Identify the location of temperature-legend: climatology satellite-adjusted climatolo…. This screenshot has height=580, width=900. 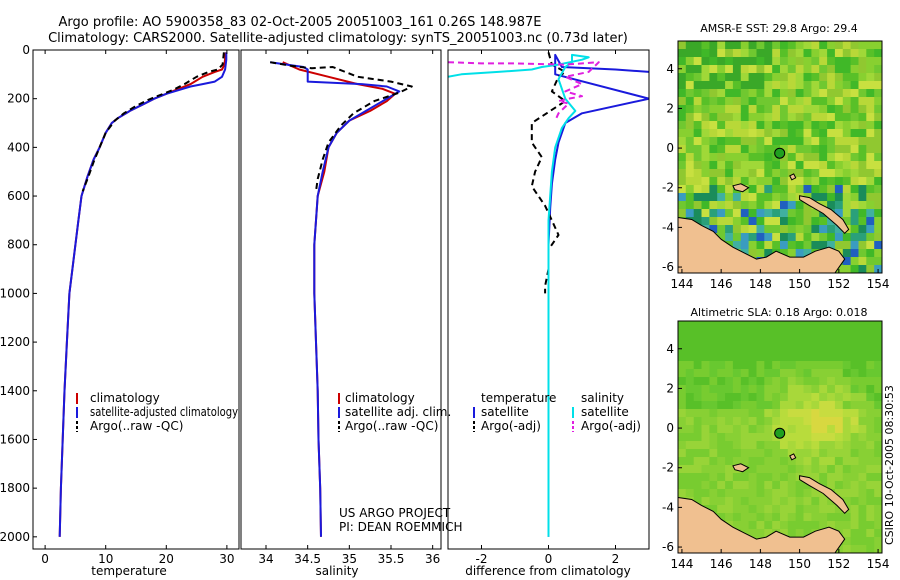
(157, 412).